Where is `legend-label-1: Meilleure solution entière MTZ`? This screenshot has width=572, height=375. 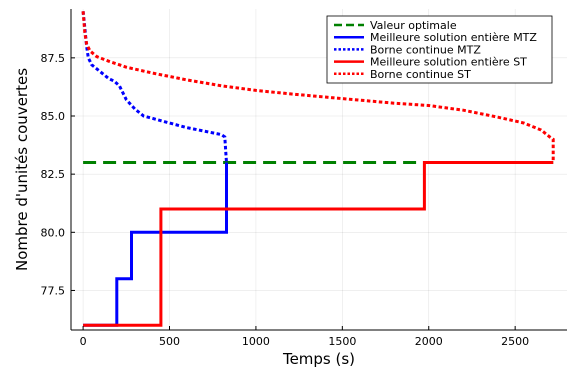 legend-label-1: Meilleure solution entière MTZ is located at coordinates (453, 37).